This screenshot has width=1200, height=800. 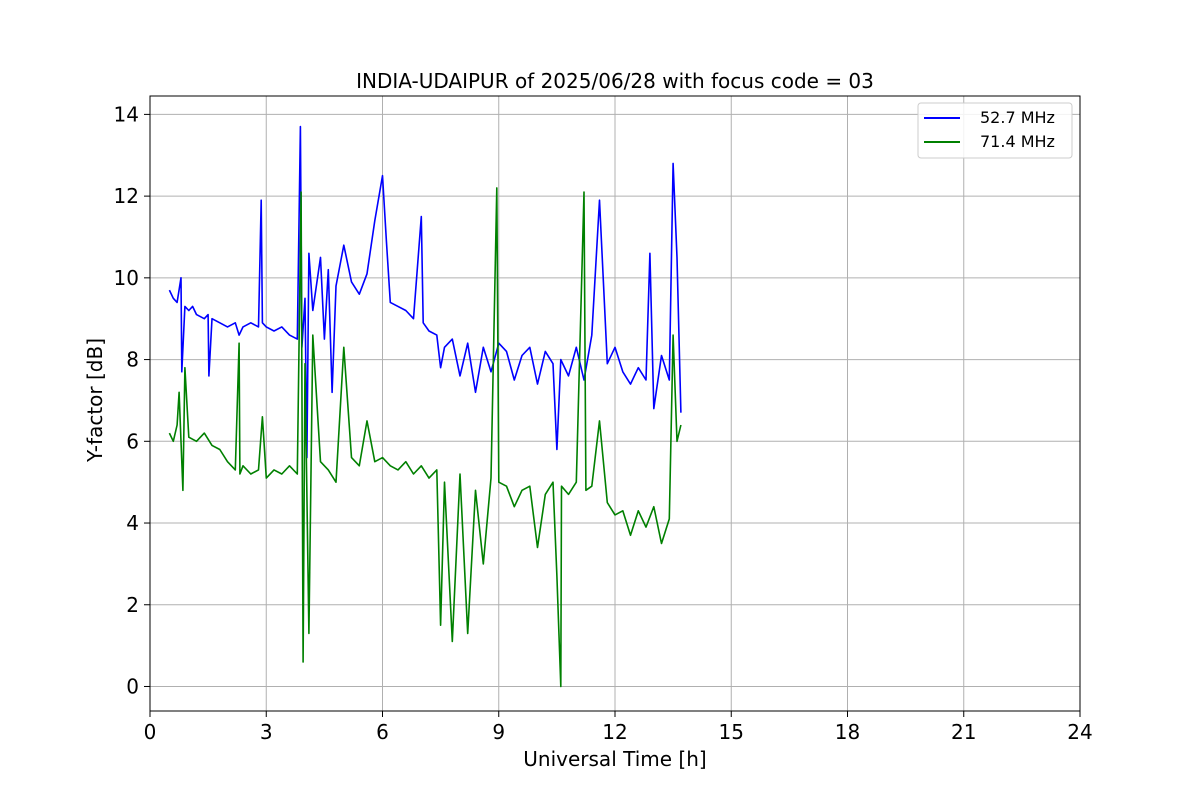 What do you see at coordinates (731, 732) in the screenshot?
I see `x-tick-label: 15` at bounding box center [731, 732].